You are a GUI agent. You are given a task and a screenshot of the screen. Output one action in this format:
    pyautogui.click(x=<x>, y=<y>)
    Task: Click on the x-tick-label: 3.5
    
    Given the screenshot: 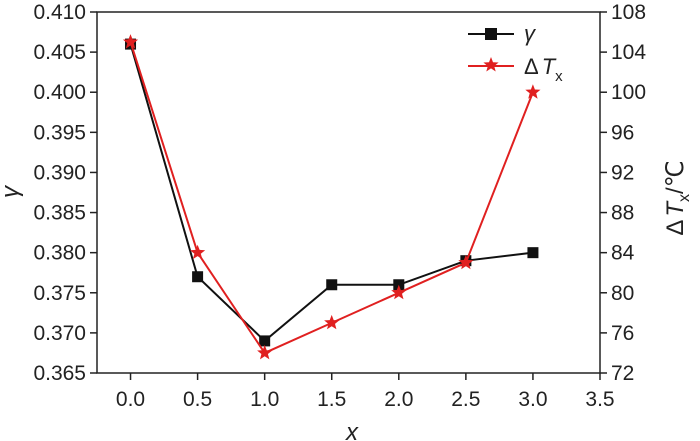 What is the action you would take?
    pyautogui.click(x=599, y=399)
    